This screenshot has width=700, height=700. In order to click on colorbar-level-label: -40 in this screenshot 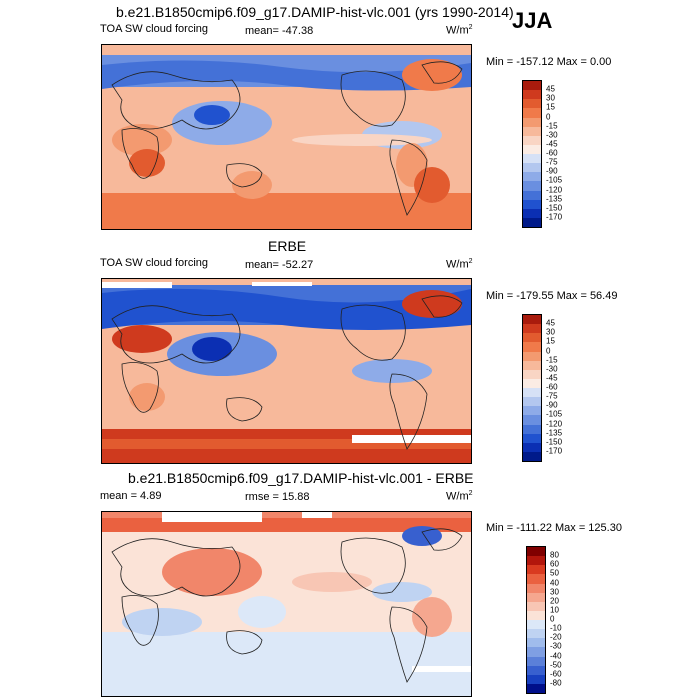, I will do `click(556, 655)`.